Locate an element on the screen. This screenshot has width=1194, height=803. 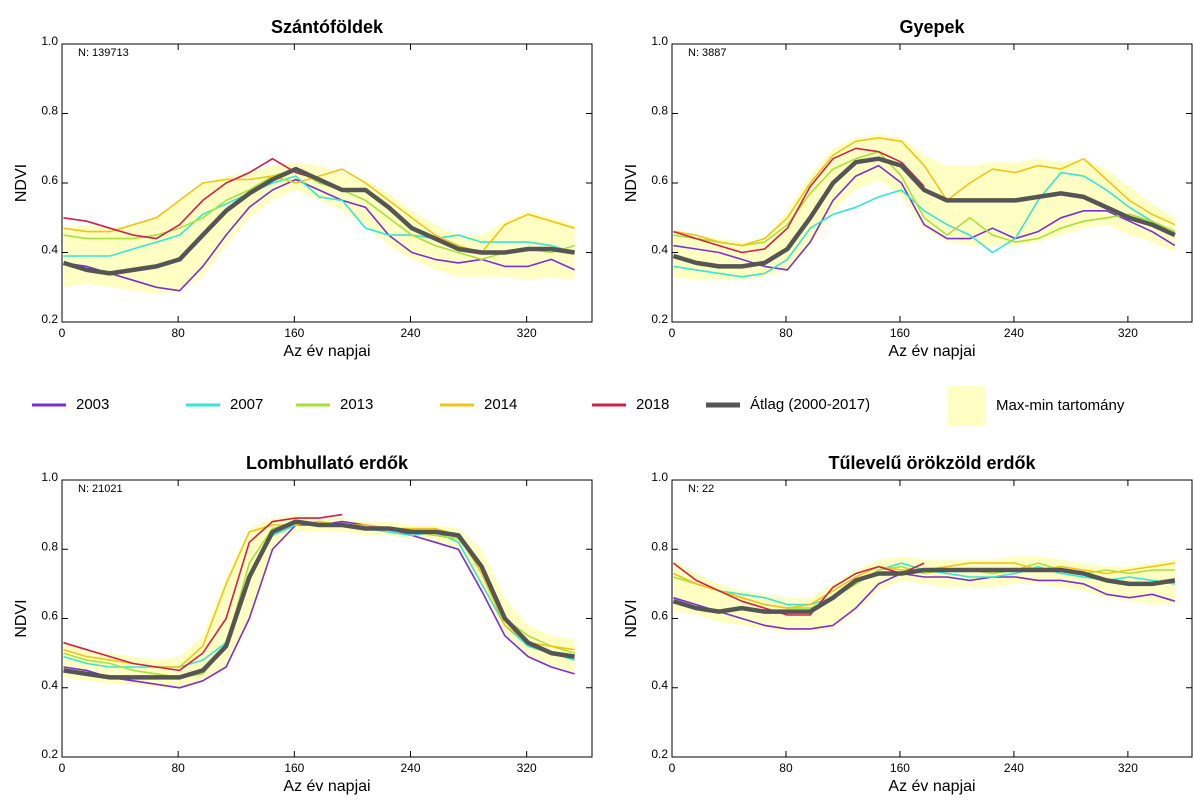
chart-title: Tűlevelű örökzöld erdők is located at coordinates (932, 463).